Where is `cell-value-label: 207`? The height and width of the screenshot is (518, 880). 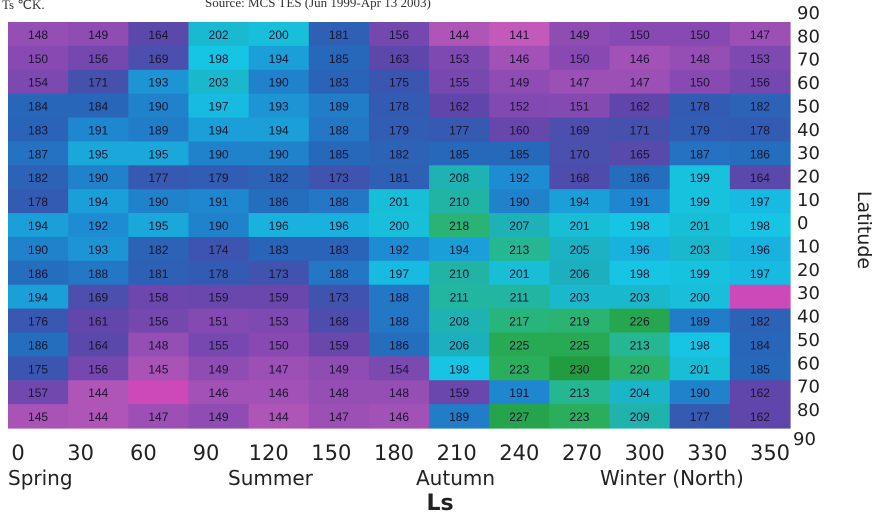 cell-value-label: 207 is located at coordinates (519, 226).